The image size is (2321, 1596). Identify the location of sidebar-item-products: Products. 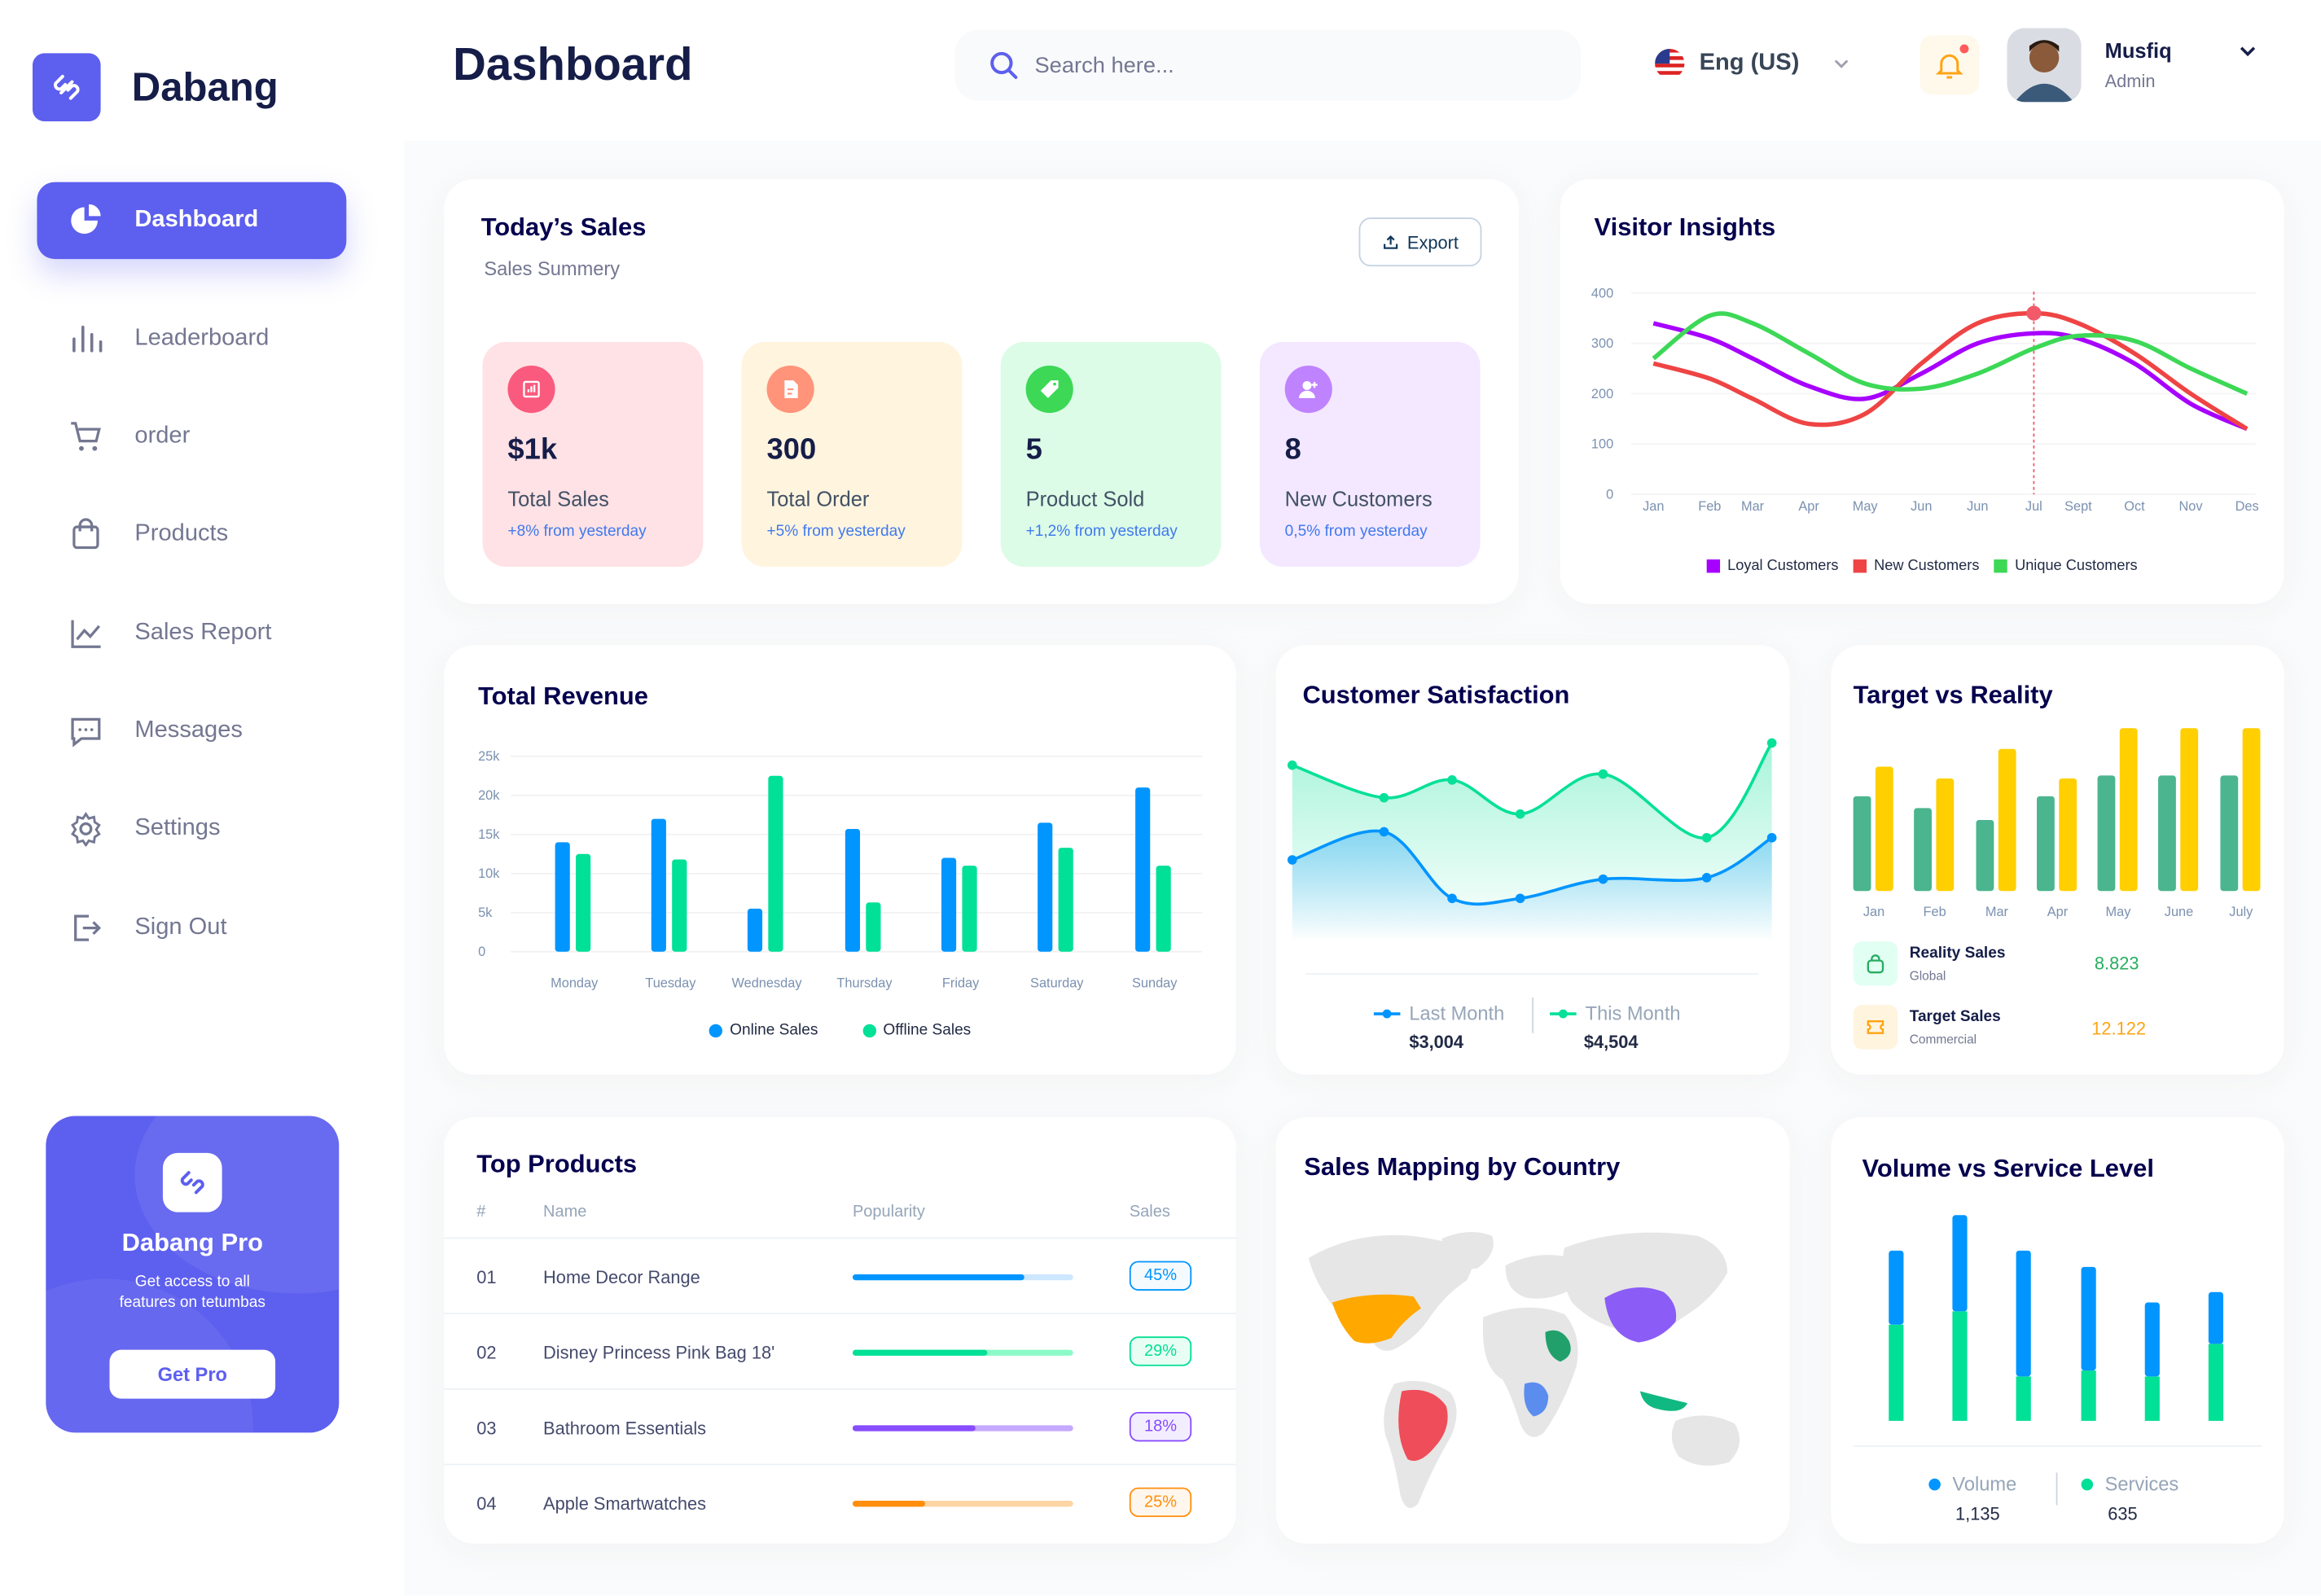
(191, 534).